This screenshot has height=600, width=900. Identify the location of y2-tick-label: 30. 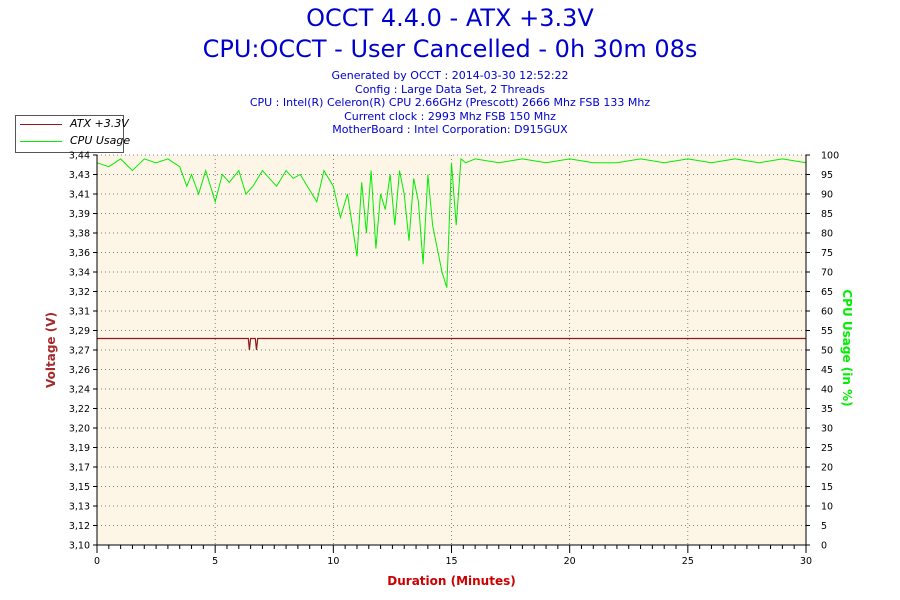
(827, 429).